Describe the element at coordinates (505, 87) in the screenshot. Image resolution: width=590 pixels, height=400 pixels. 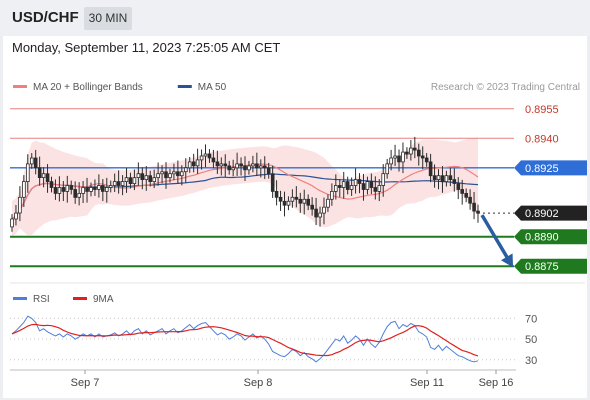
I see `credit-text: Research © 2023 Trading Central` at that location.